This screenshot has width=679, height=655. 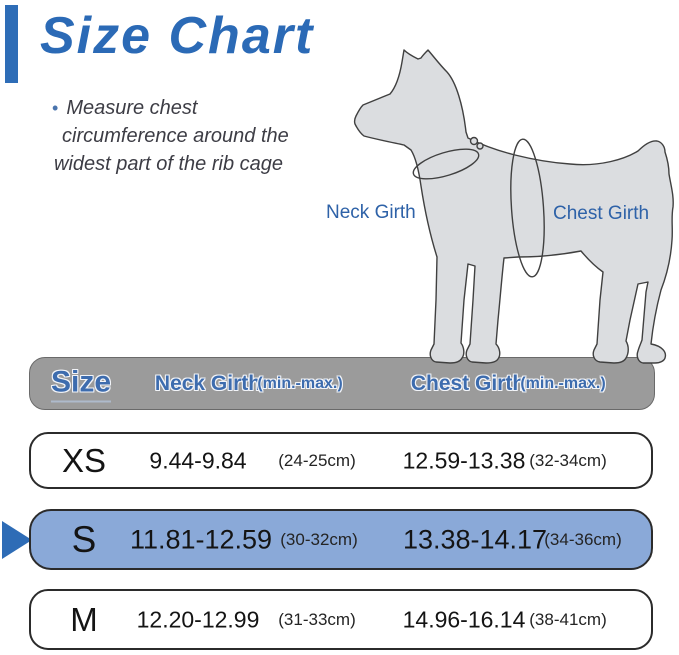 What do you see at coordinates (300, 383) in the screenshot?
I see `header-neck-note: (min.-max.)` at bounding box center [300, 383].